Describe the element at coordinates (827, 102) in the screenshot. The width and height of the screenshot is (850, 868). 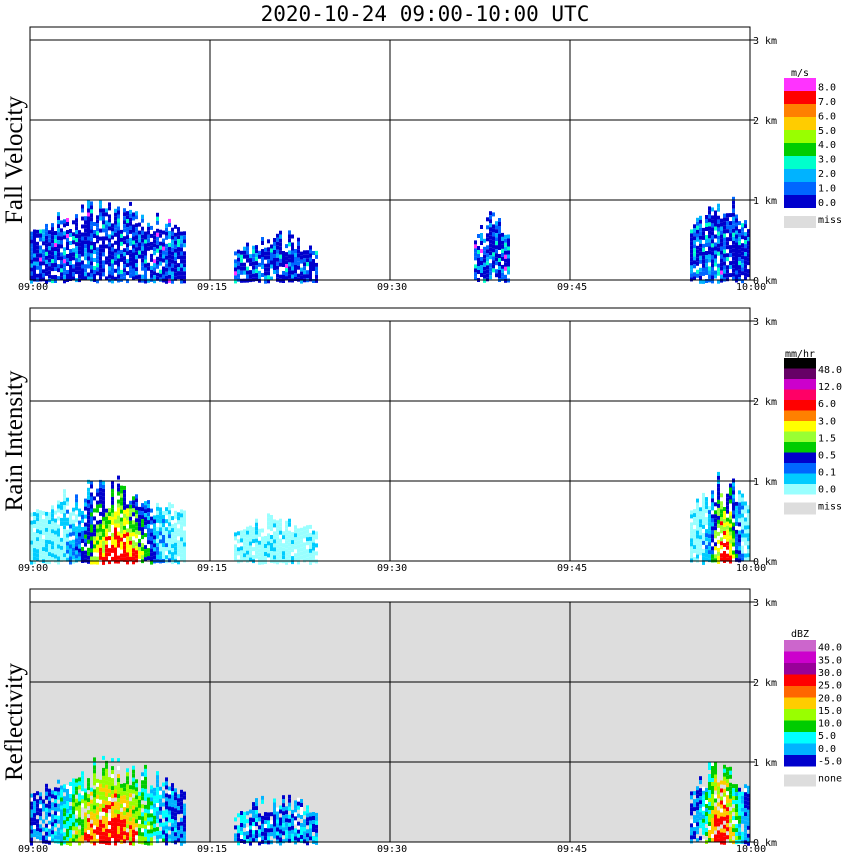
I see `colorbar-label: 7.0` at that location.